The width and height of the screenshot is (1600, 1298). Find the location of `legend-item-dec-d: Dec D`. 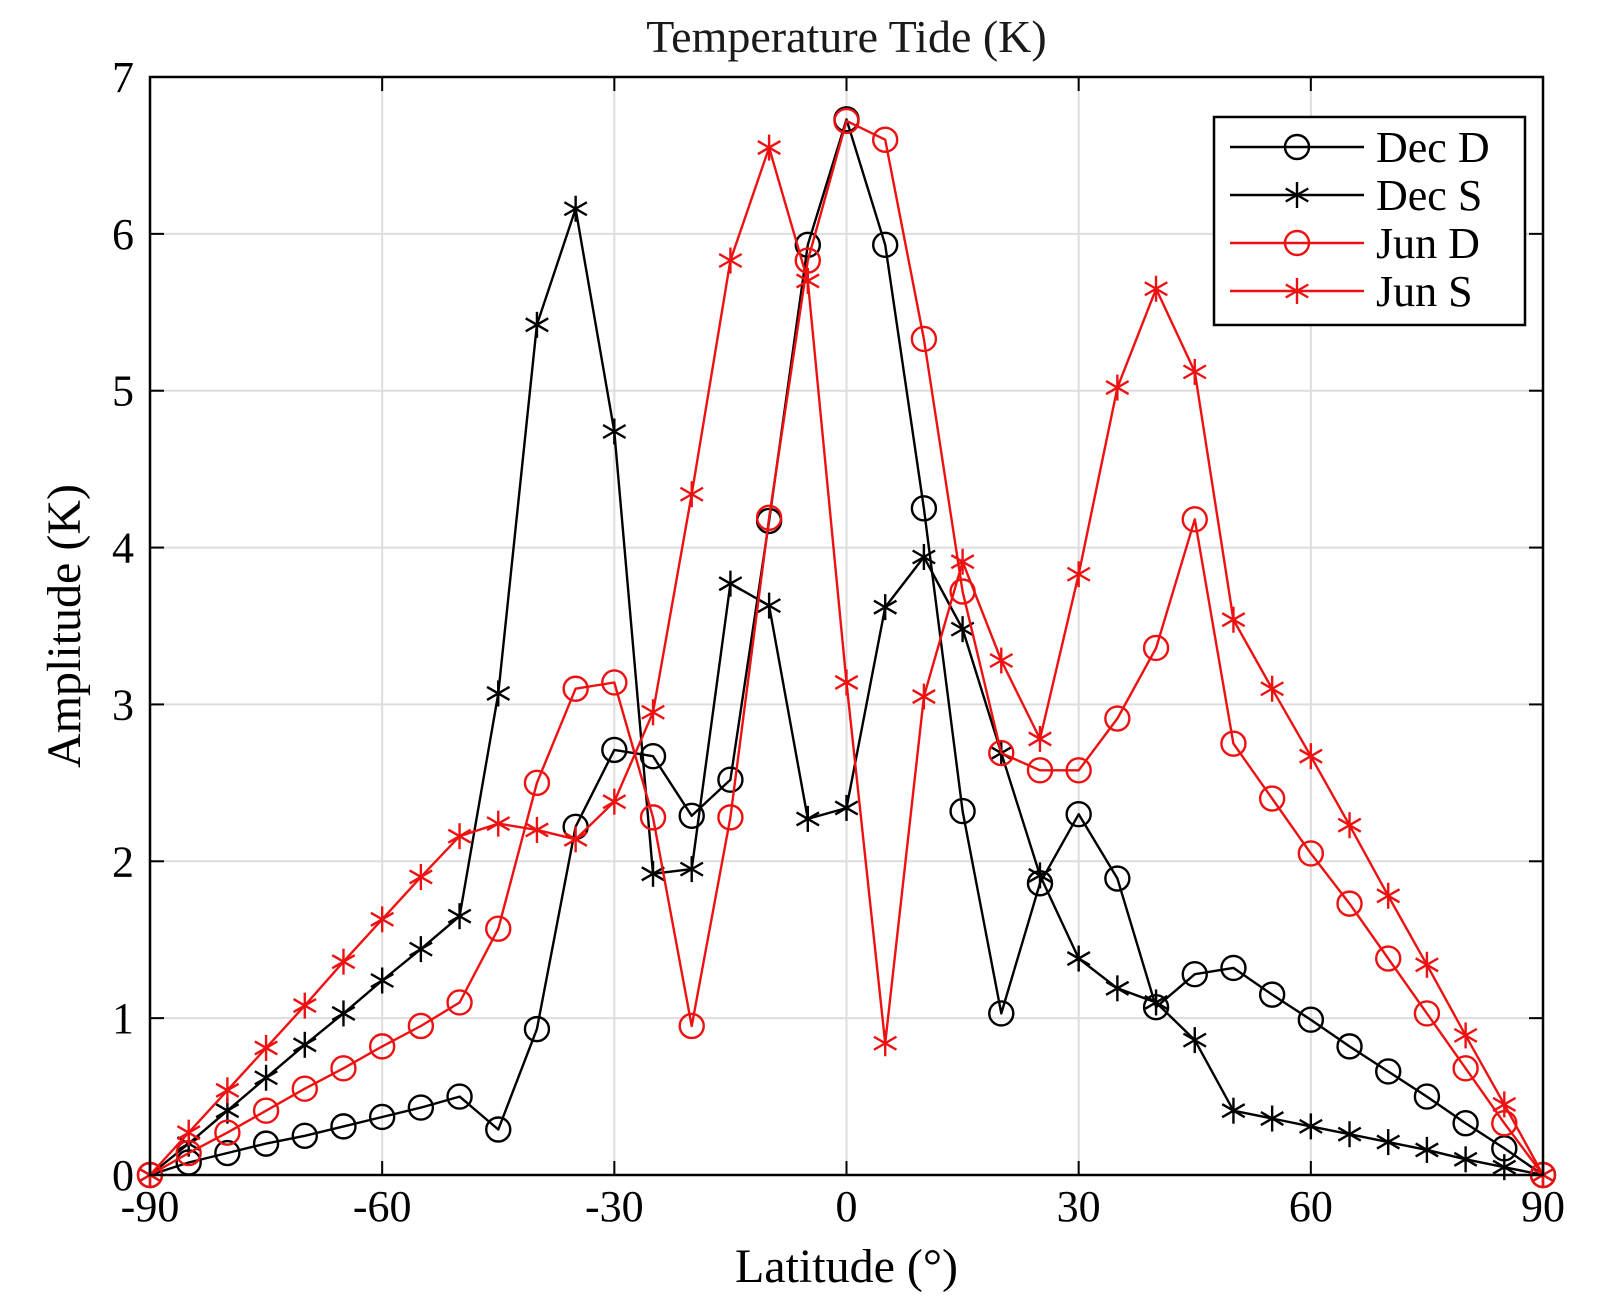

legend-item-dec-d: Dec D is located at coordinates (1360, 147).